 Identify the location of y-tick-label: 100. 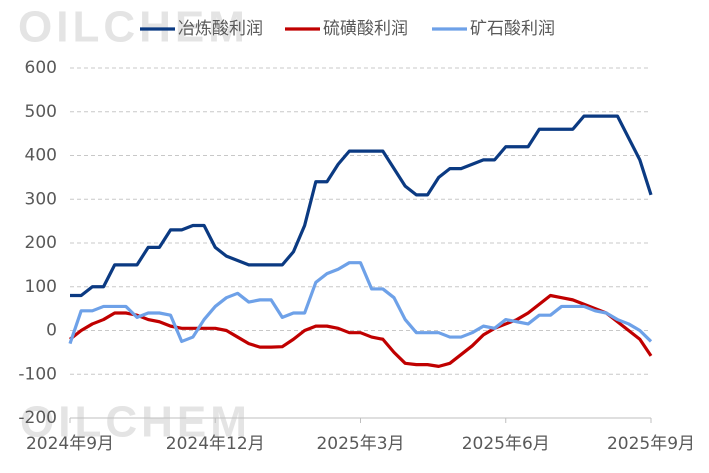
(41, 287).